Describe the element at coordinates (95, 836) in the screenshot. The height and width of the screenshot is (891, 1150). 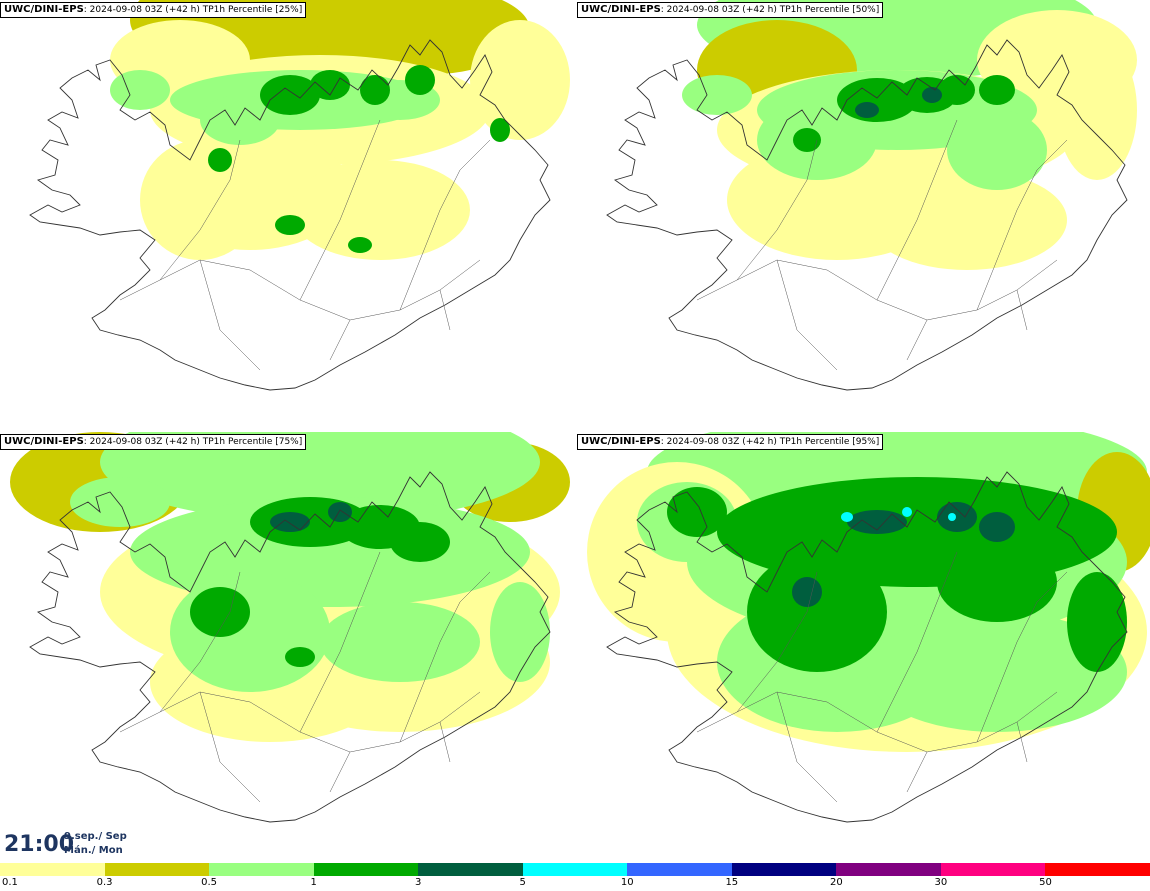
I see `valid-date: 9.sep./ Sep` at that location.